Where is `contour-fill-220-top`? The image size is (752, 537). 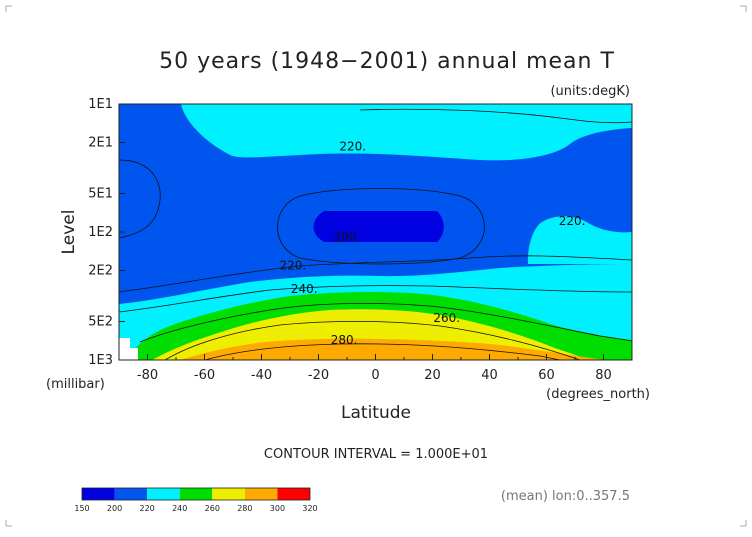 contour-fill-220-top is located at coordinates (406, 132).